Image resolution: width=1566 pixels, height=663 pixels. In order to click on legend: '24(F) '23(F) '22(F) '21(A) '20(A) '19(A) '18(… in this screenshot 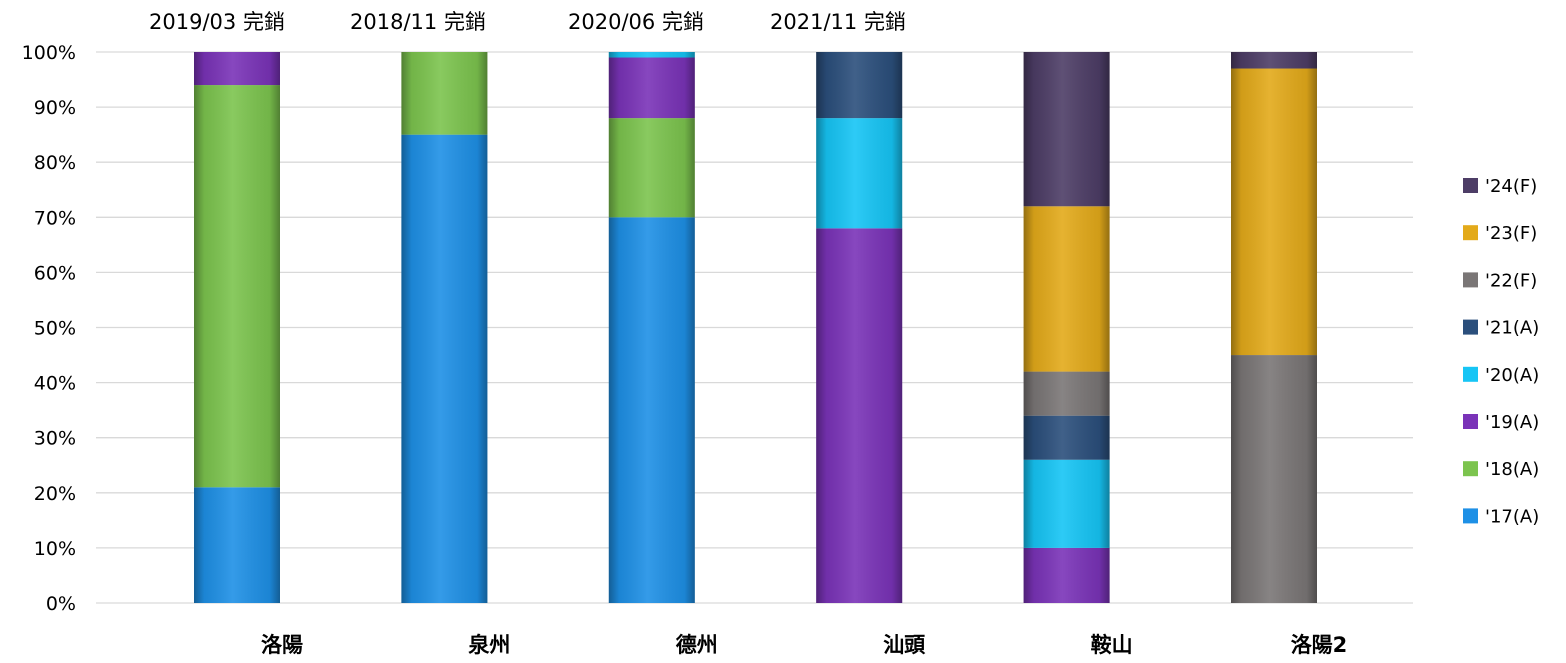, I will do `click(1501, 351)`.